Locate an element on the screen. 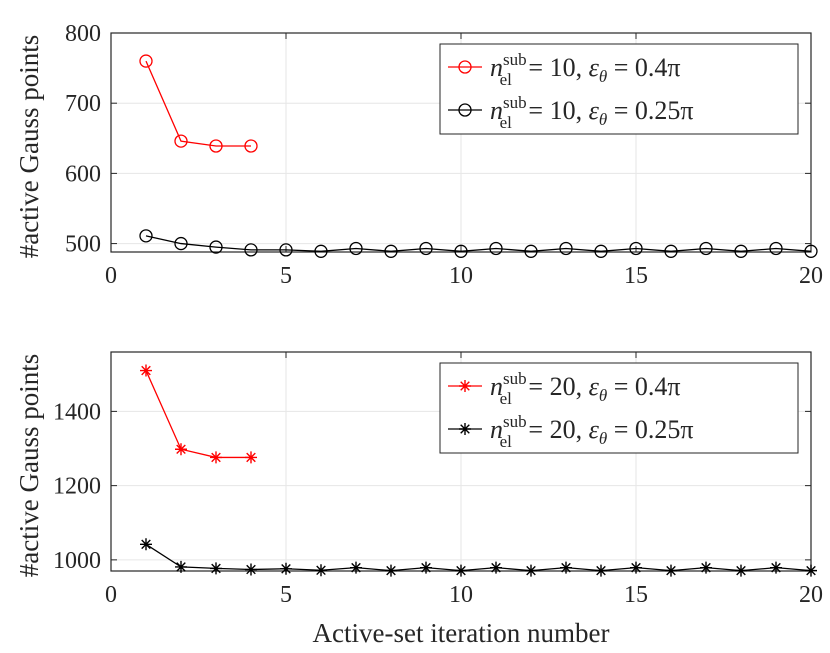 The width and height of the screenshot is (830, 653). y-tick-label: 600 is located at coordinates (83, 174).